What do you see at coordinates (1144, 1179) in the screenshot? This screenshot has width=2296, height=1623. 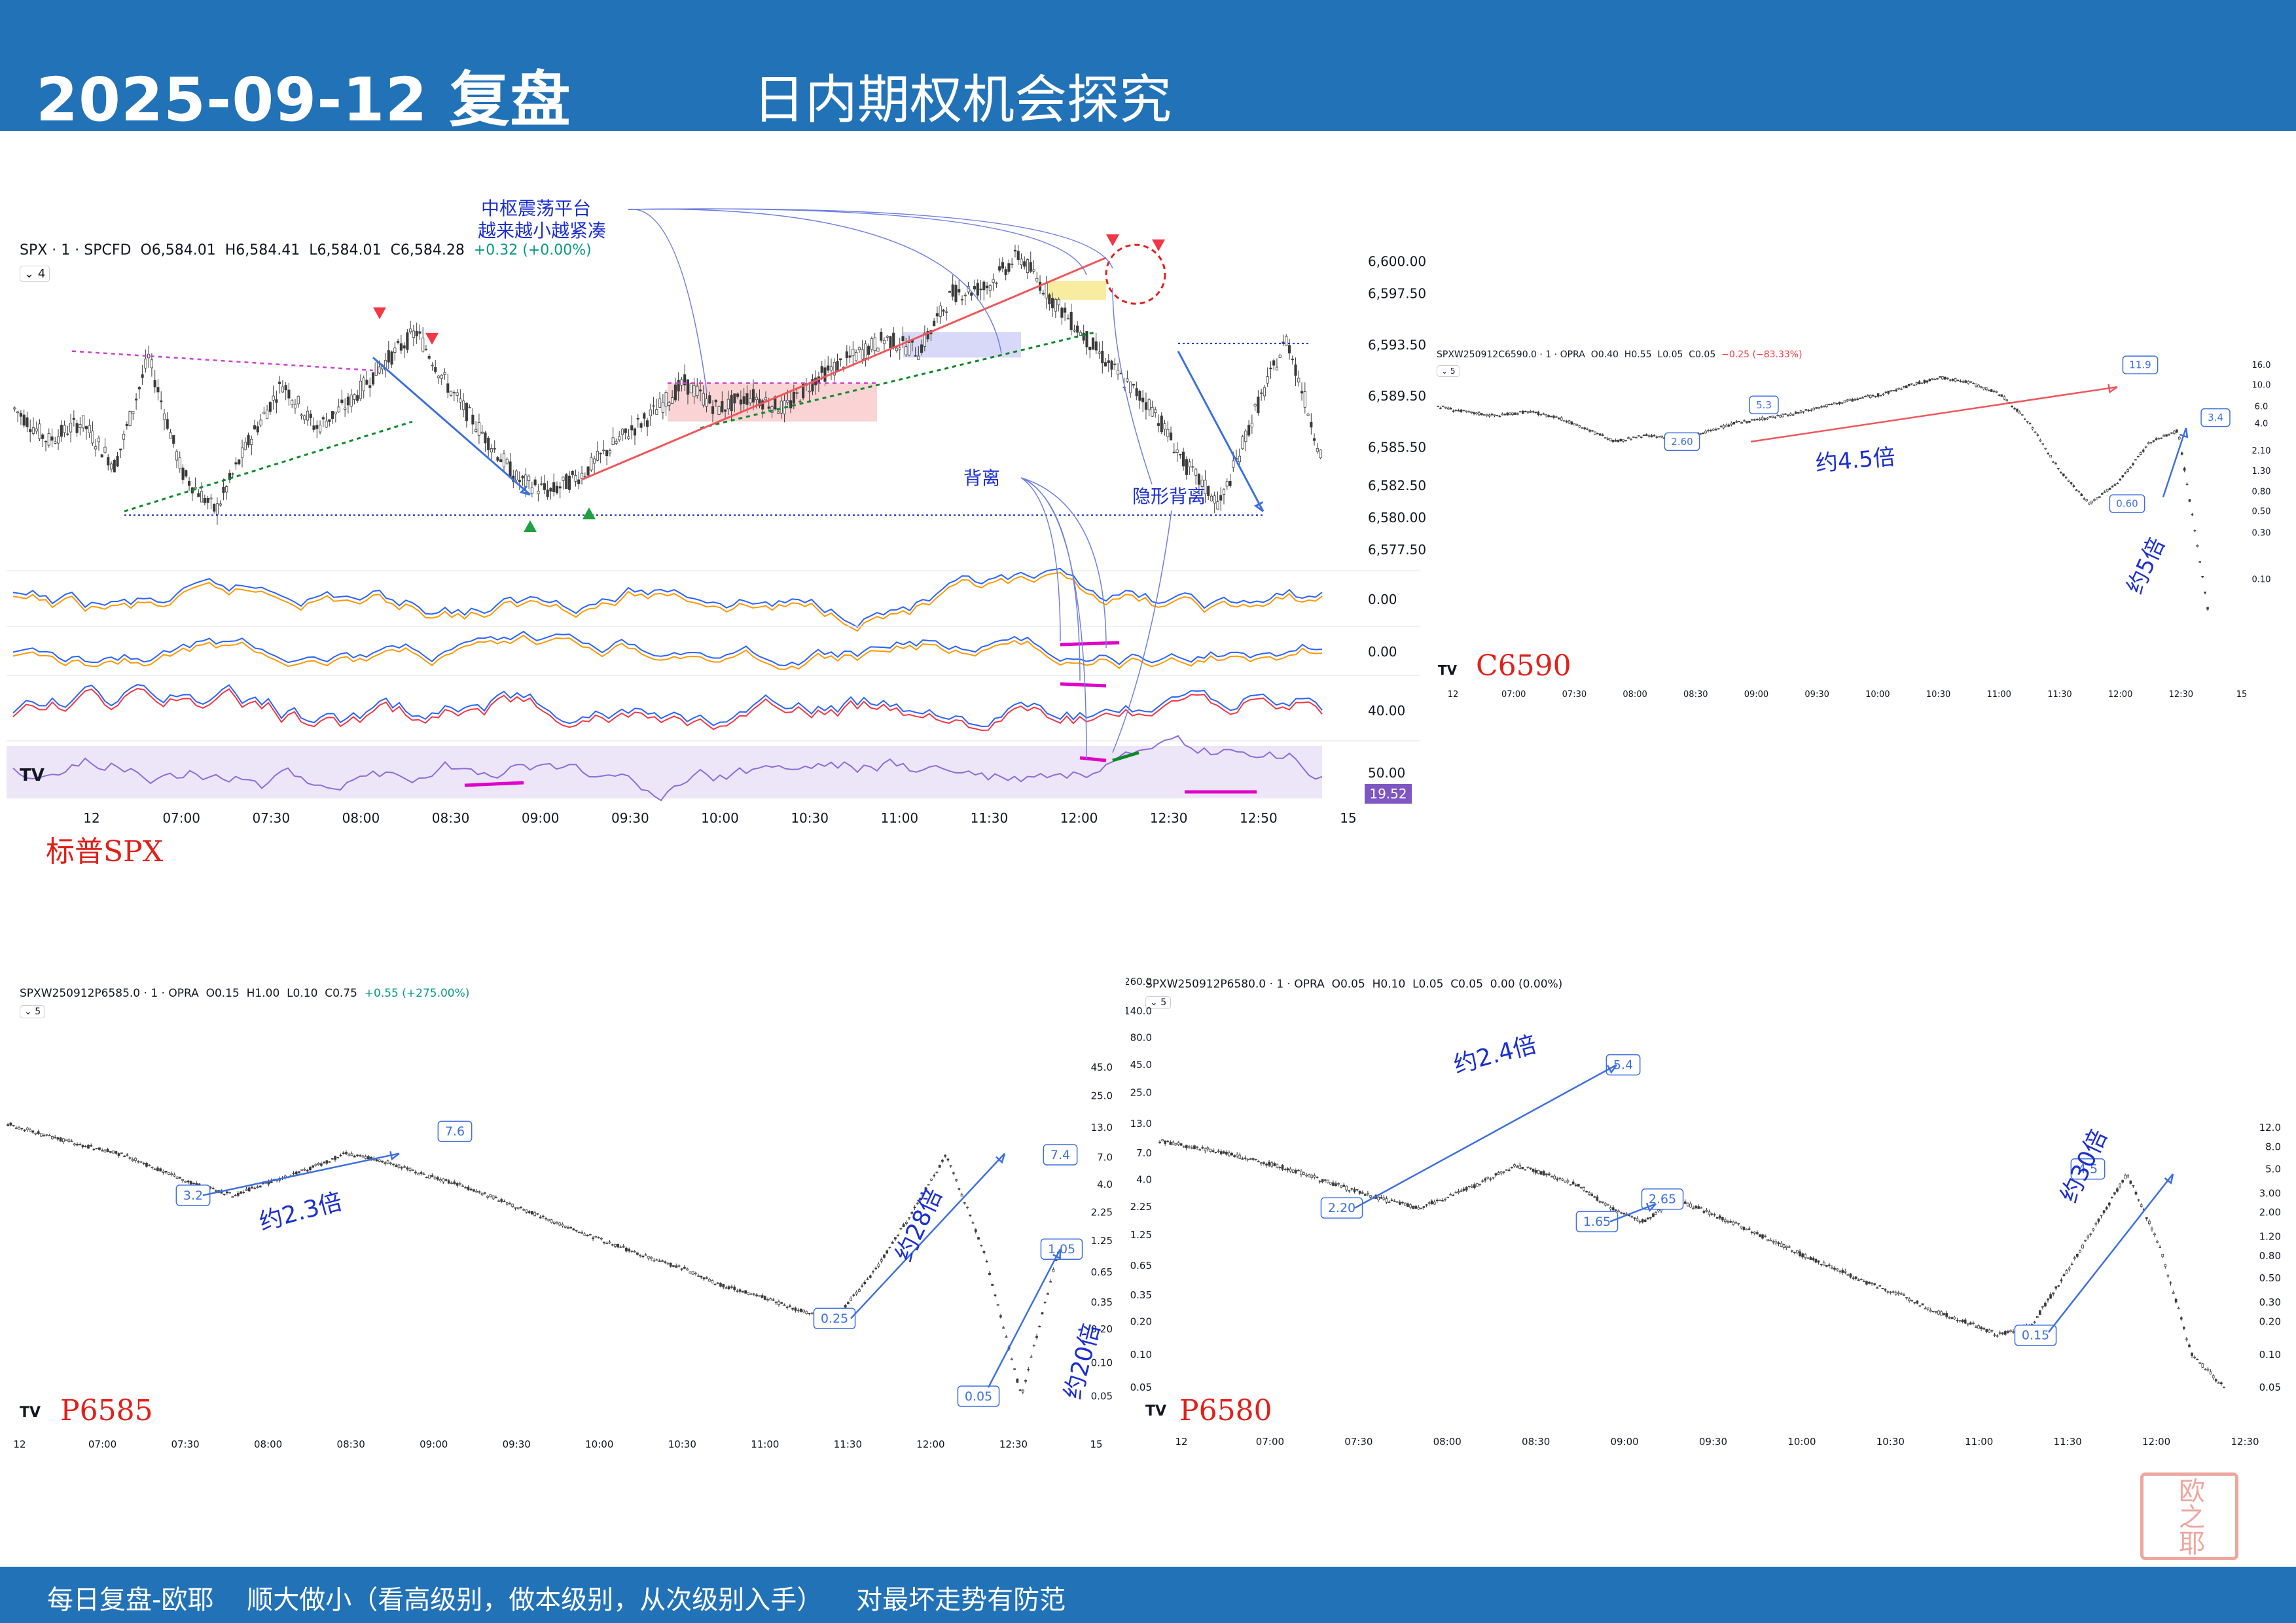 I see `p6580-y-tick-label: 4.0` at bounding box center [1144, 1179].